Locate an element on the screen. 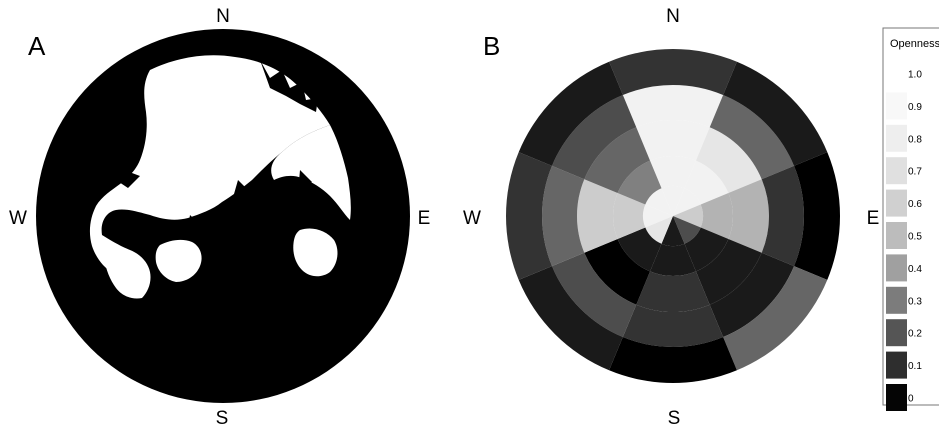  legend-label-3: 0.7 is located at coordinates (915, 172).